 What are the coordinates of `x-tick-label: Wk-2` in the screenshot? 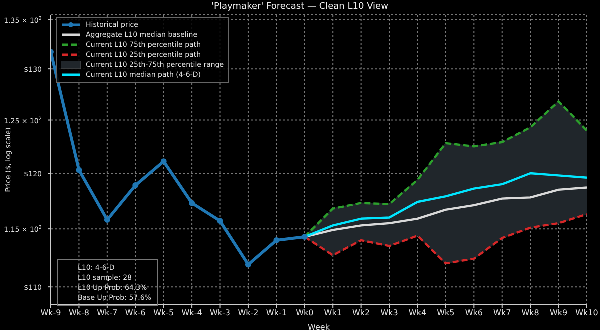 It's located at (248, 313).